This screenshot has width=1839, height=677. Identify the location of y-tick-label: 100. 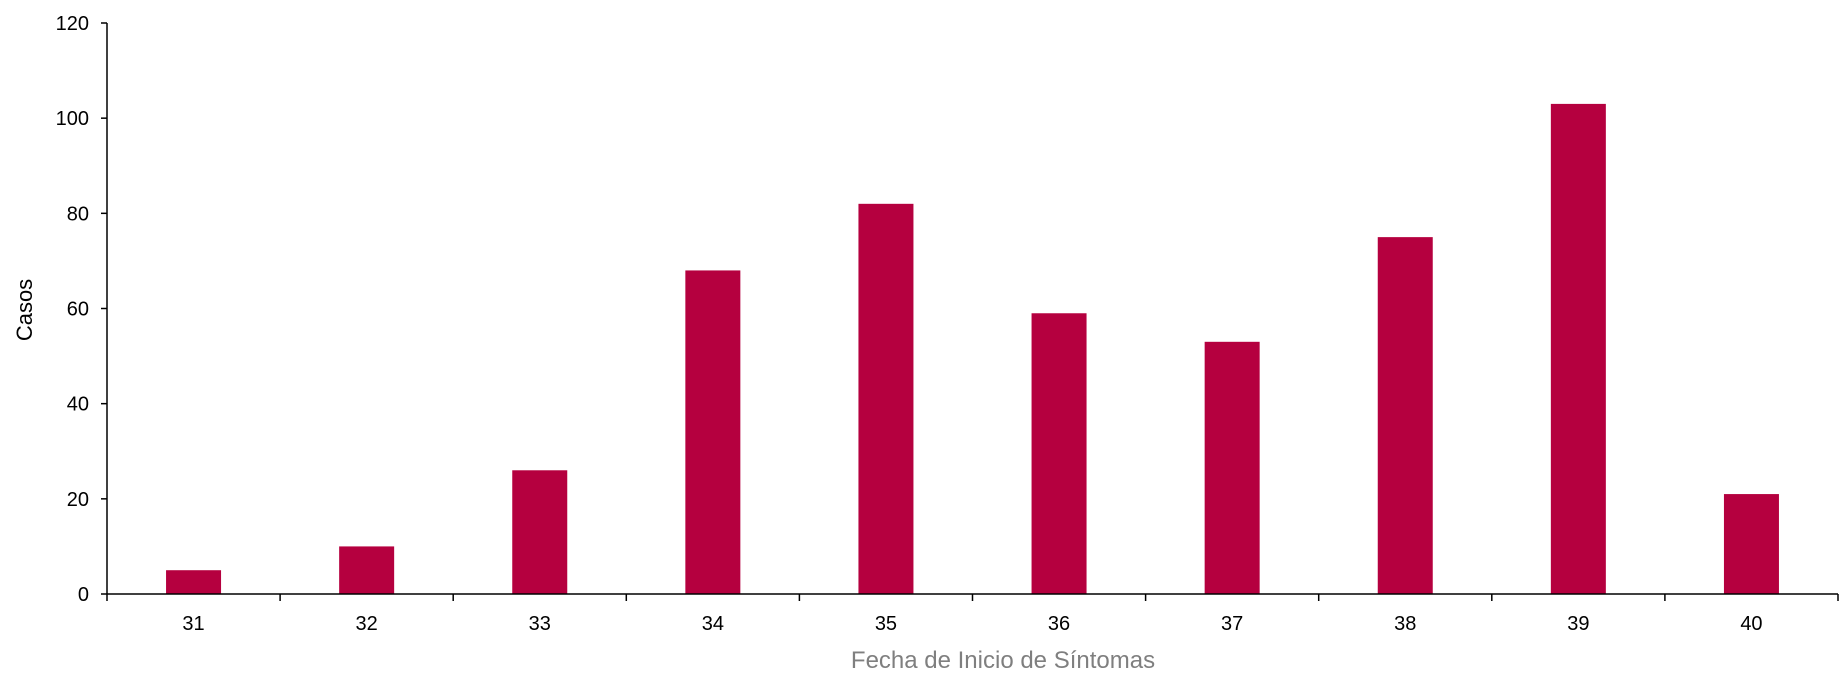
(72, 119).